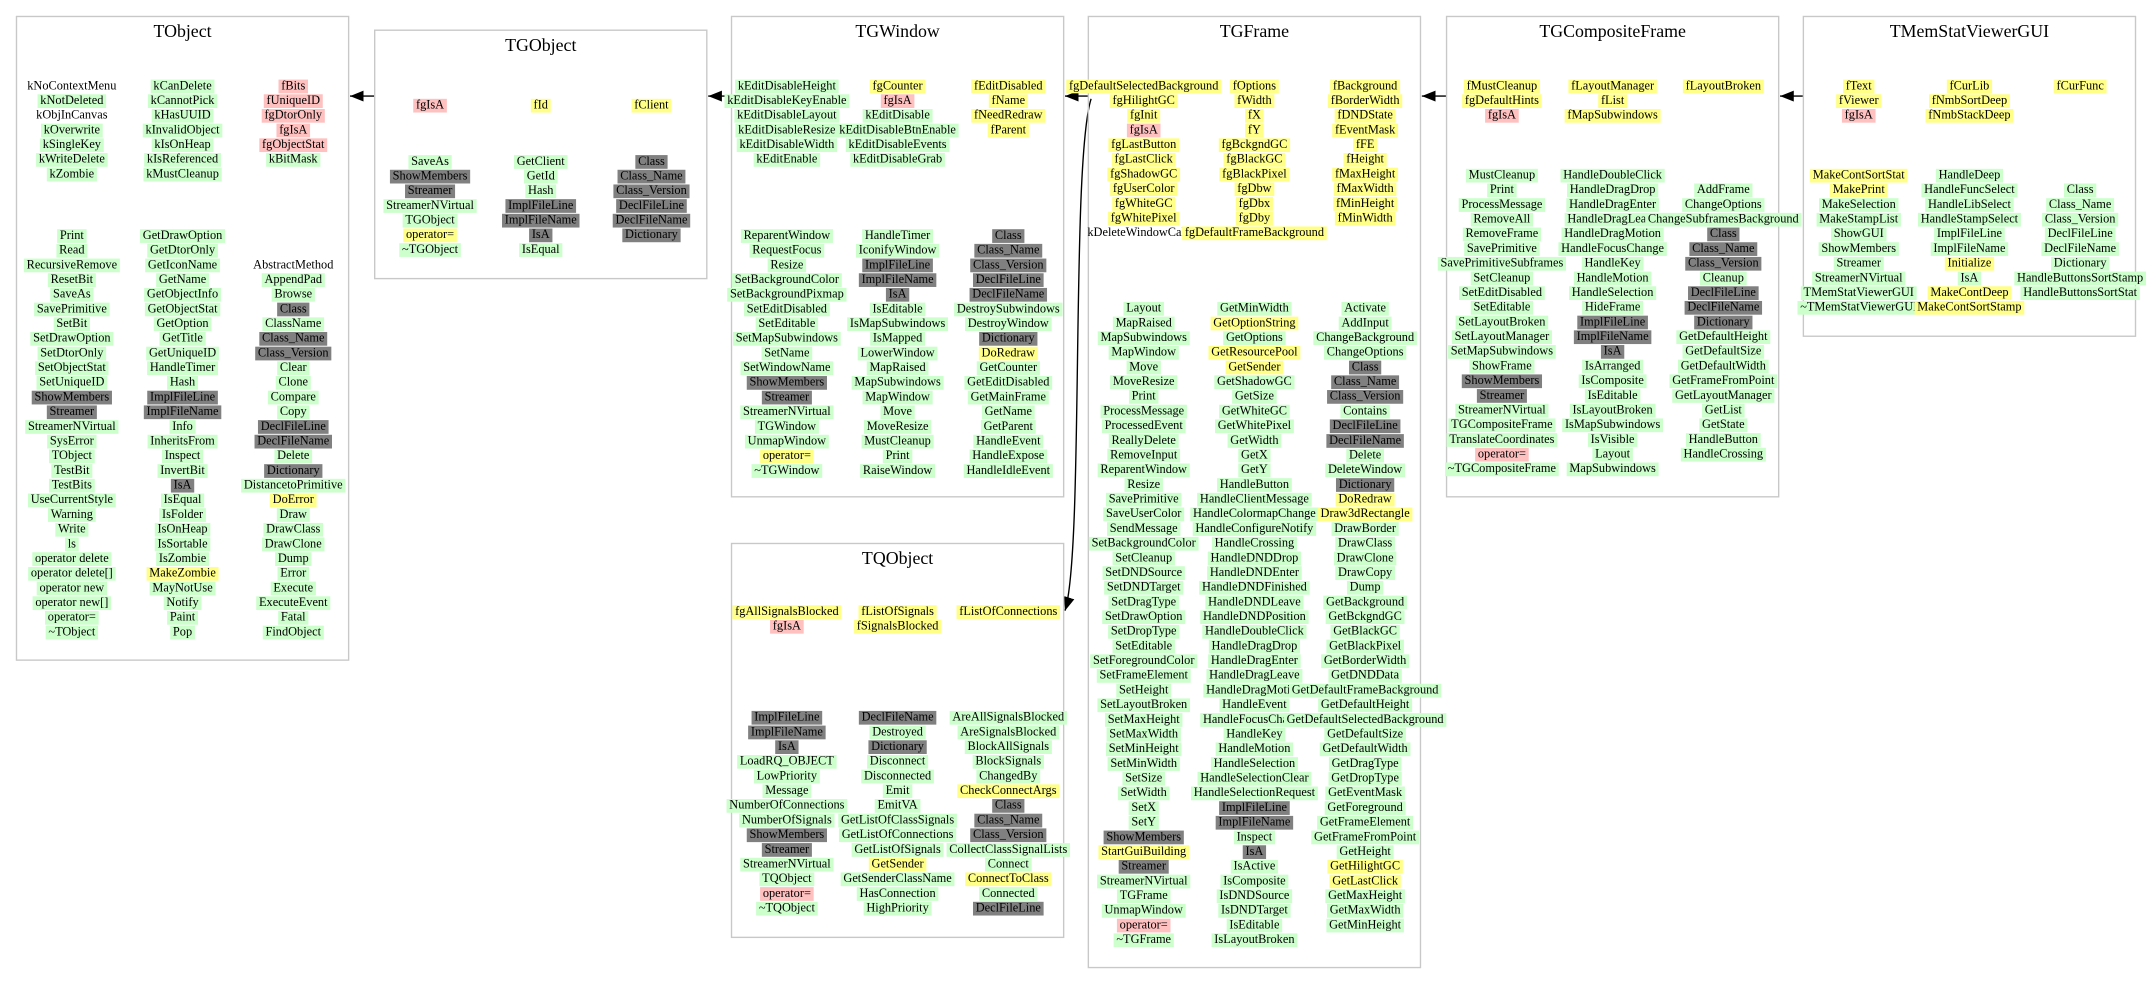  Describe the element at coordinates (1723, 277) in the screenshot. I see `member-name: Cleanup` at that location.